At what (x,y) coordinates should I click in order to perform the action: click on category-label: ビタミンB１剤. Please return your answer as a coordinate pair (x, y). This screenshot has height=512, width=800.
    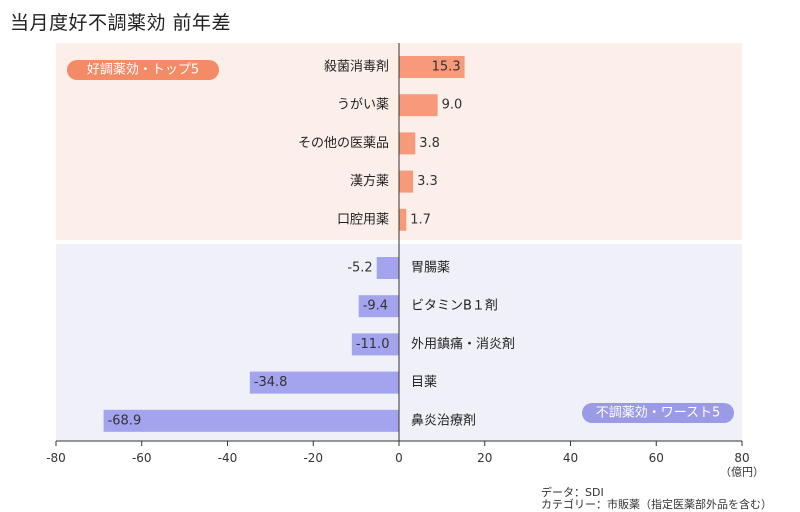
    Looking at the image, I should click on (454, 306).